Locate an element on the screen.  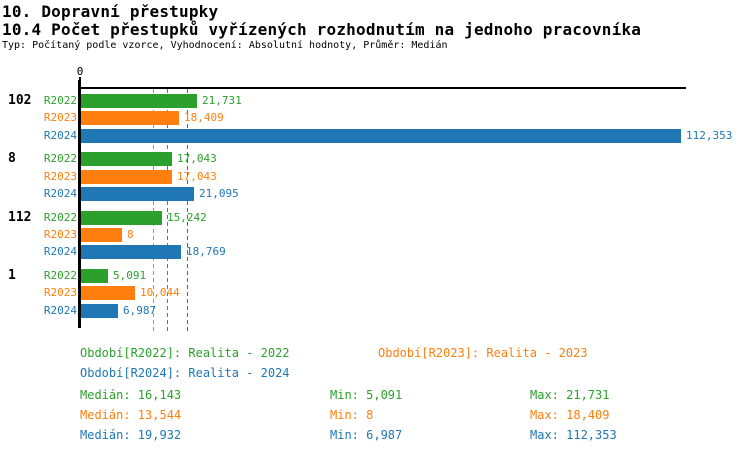
stat-min-r2024: Min: 6,987 is located at coordinates (366, 435).